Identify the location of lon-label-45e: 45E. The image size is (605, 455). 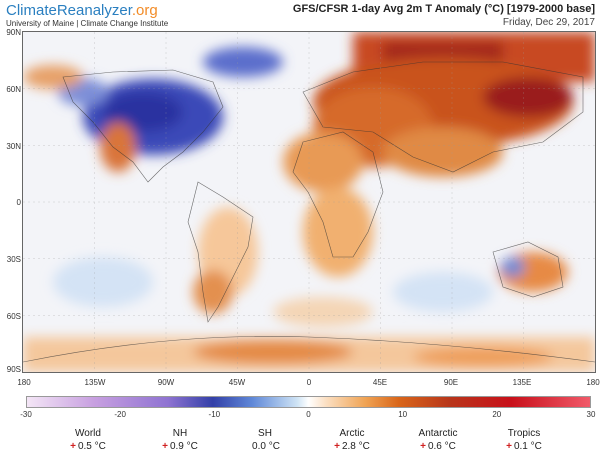
(380, 382).